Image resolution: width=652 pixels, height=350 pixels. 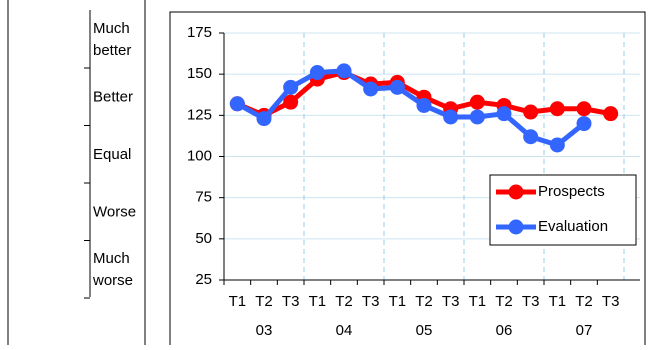 What do you see at coordinates (199, 32) in the screenshot?
I see `y-tick-label: 175` at bounding box center [199, 32].